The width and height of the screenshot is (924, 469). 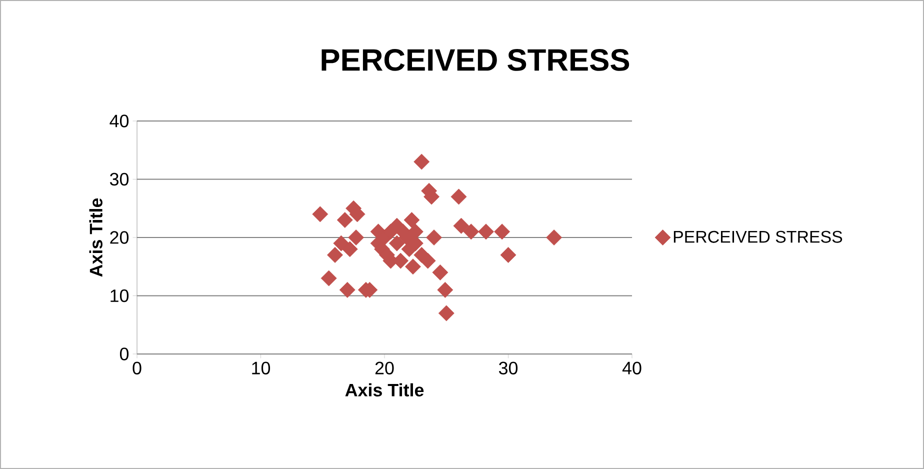 I want to click on y-tick-label: 40, so click(x=119, y=121).